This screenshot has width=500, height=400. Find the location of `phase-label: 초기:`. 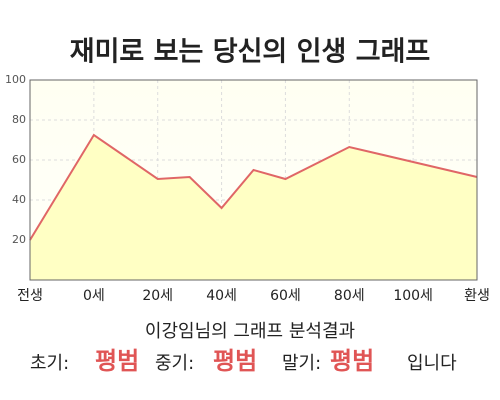

phase-label: 초기: is located at coordinates (49, 363).